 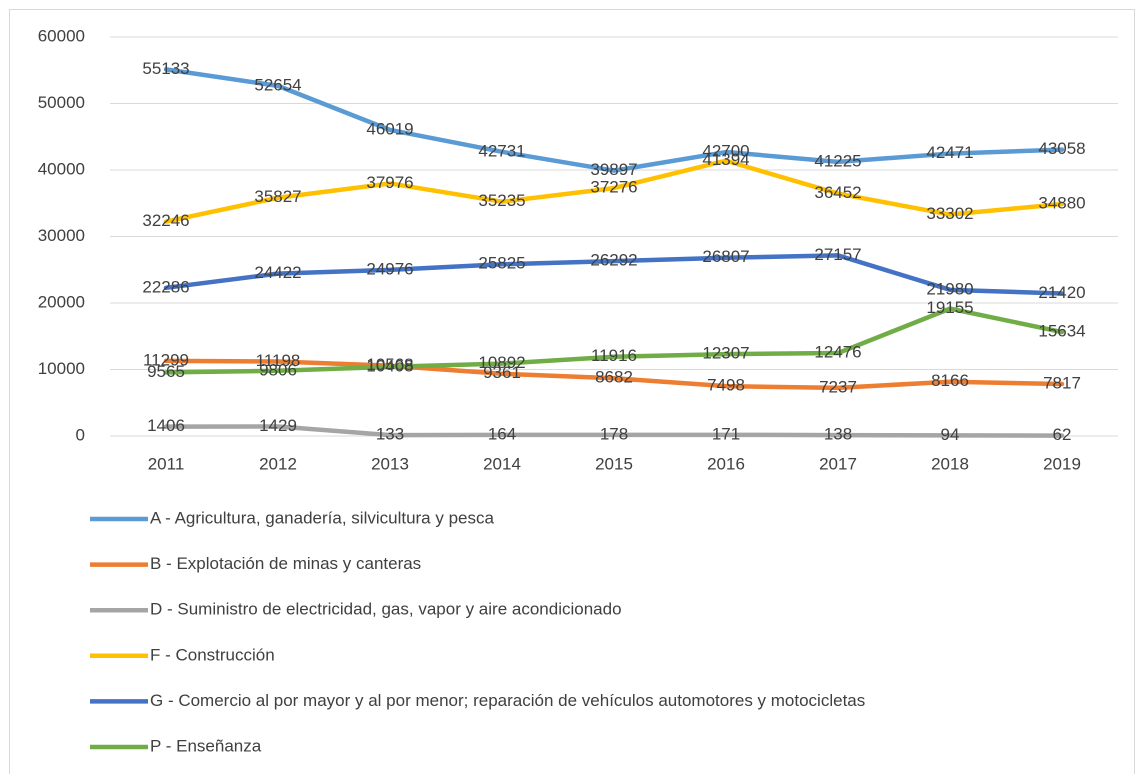 I want to click on data-label: 33302, so click(x=949, y=213).